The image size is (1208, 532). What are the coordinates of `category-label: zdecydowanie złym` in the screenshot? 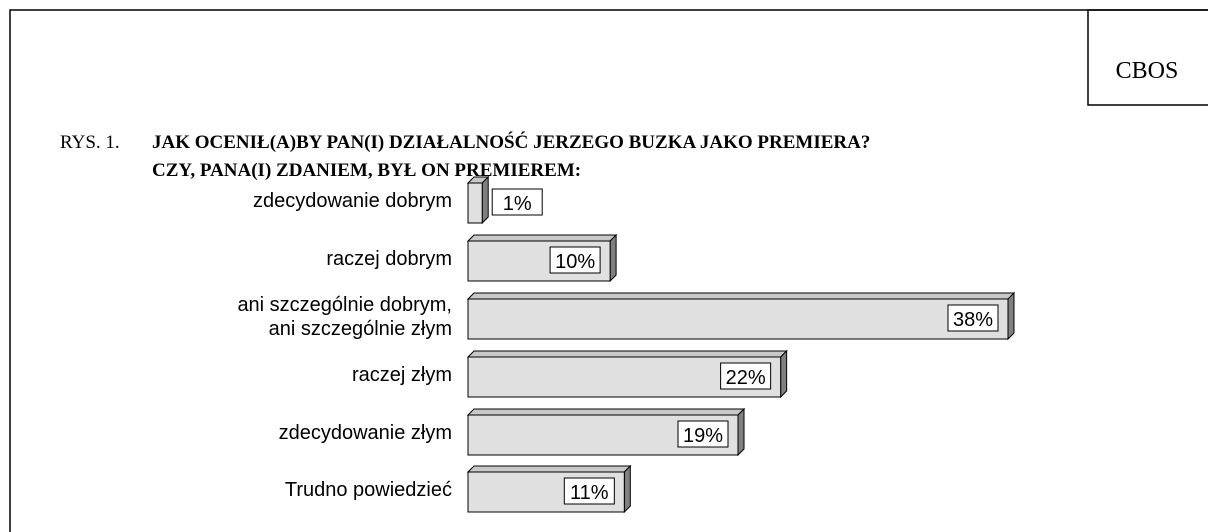 It's located at (365, 433).